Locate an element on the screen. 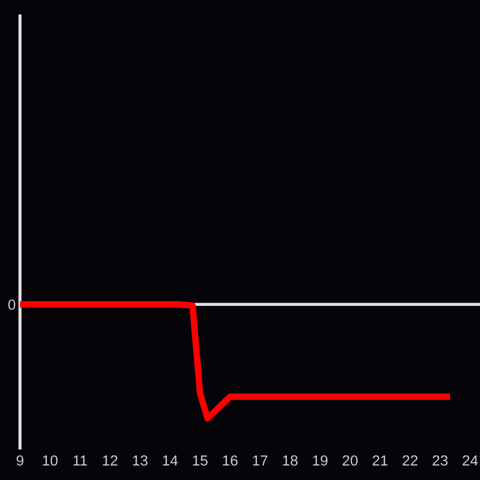  x-tick-label: 24 is located at coordinates (470, 460).